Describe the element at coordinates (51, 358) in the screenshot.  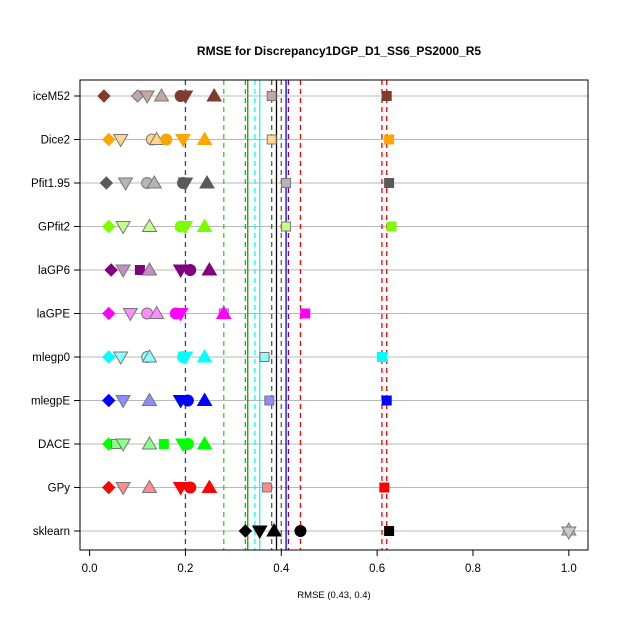
I see `y-tick-label: mlegp0` at that location.